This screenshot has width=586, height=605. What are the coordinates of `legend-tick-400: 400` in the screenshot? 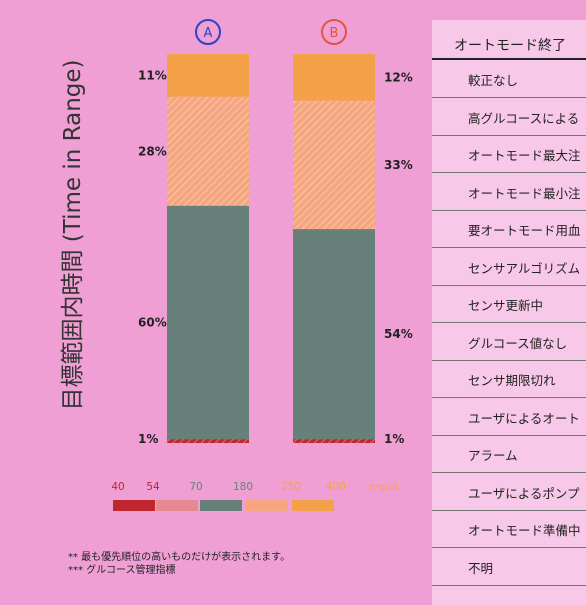 It's located at (336, 487).